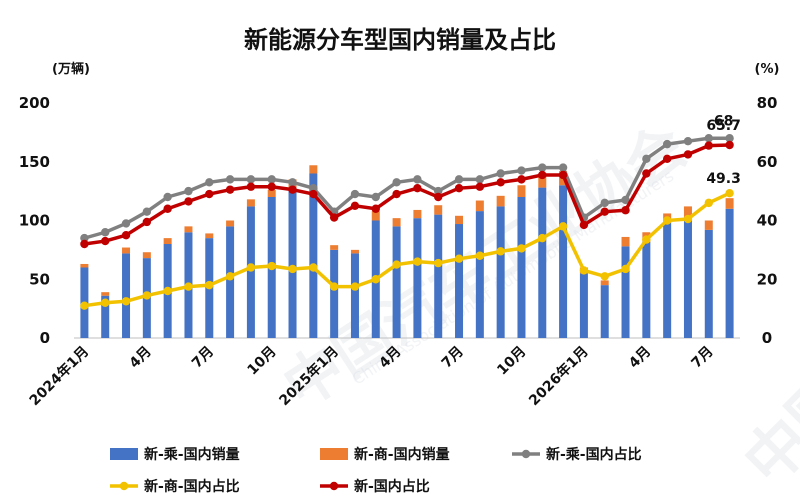 The image size is (800, 503). I want to click on left-axis-tick-label: 200, so click(34, 103).